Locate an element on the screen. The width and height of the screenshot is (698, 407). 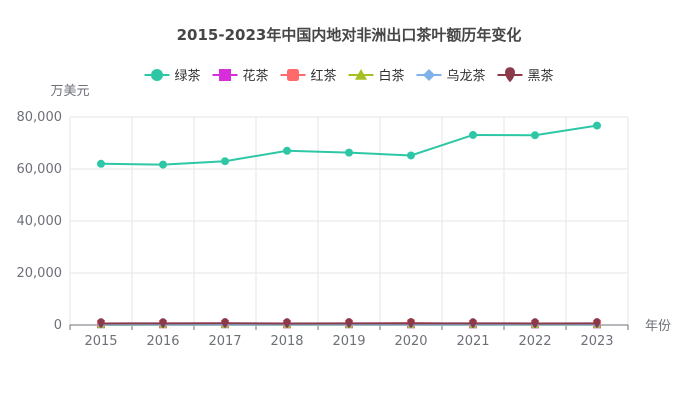
y-tick-label: 20,000 is located at coordinates (40, 273).